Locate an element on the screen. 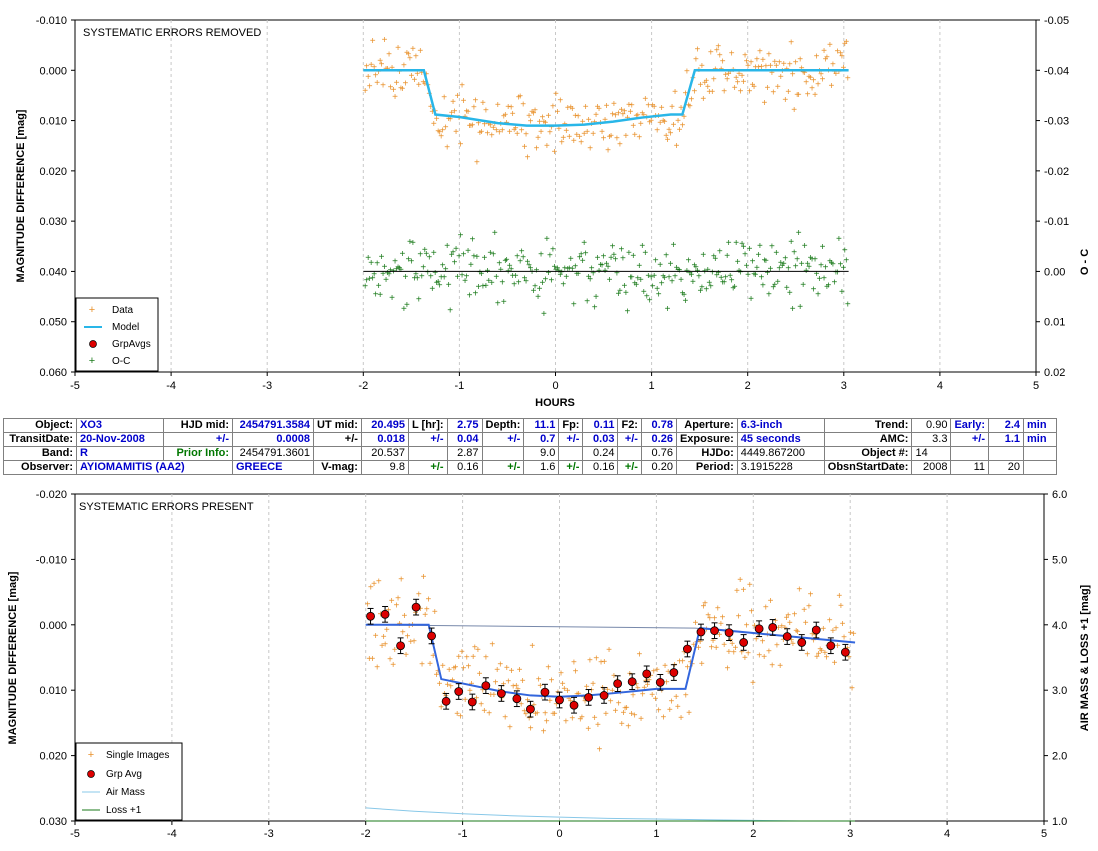 The image size is (1098, 851). transitdate-label: TransitDate: is located at coordinates (40, 439).